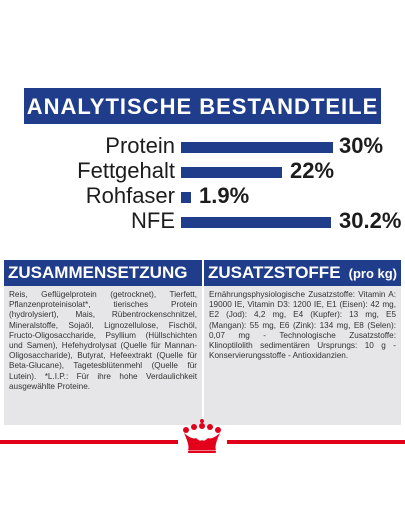 Image resolution: width=405 pixels, height=512 pixels. What do you see at coordinates (89, 442) in the screenshot?
I see `footer-line-left` at bounding box center [89, 442].